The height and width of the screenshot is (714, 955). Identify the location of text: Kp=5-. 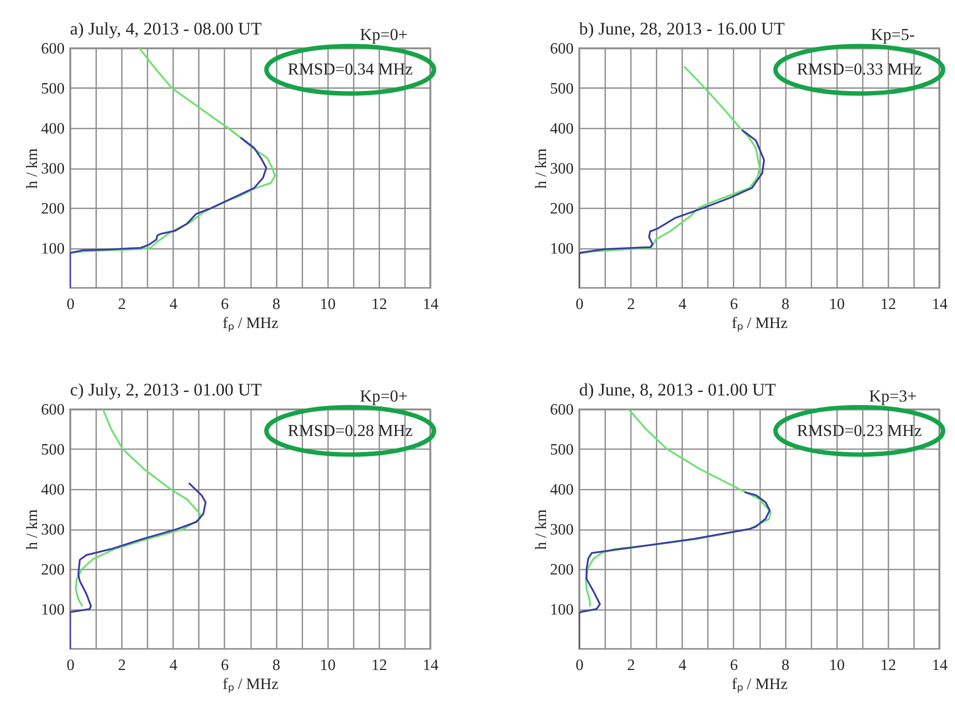
(892, 34).